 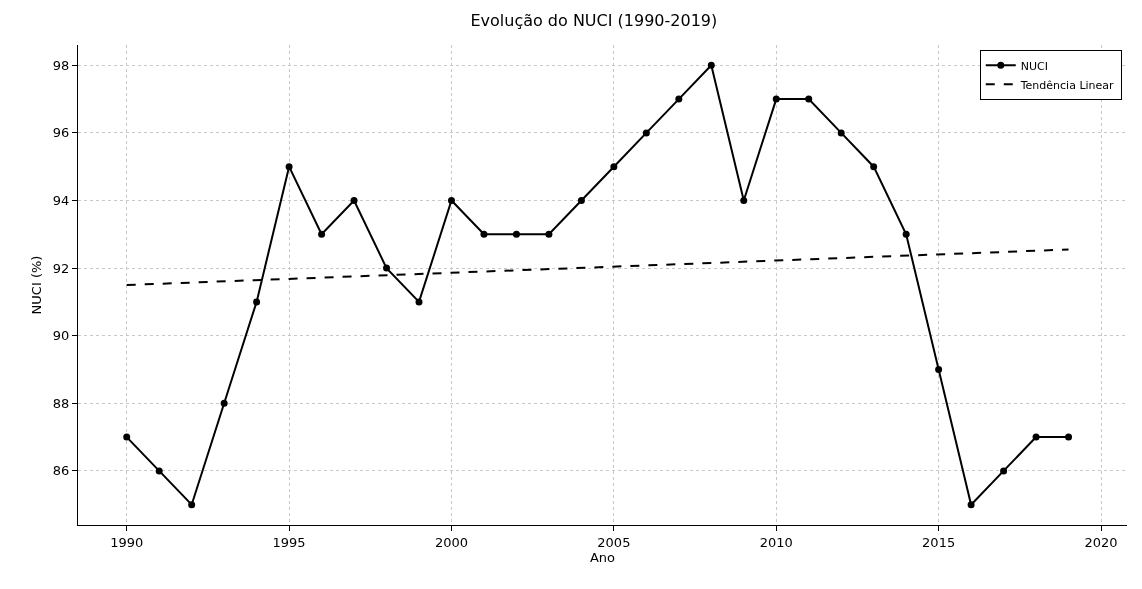 I want to click on x-tick-label: 2020, so click(x=1101, y=542).